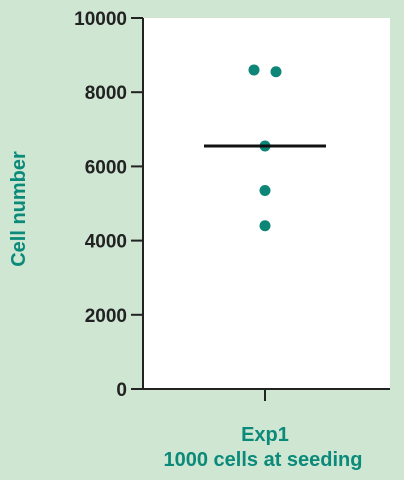 The image size is (404, 480). I want to click on x-axis, so click(266, 394).